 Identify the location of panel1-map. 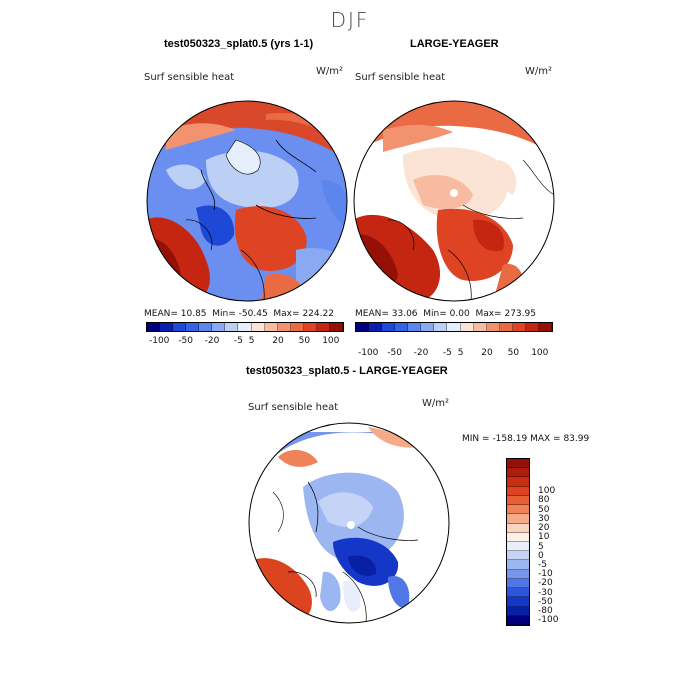
(247, 201).